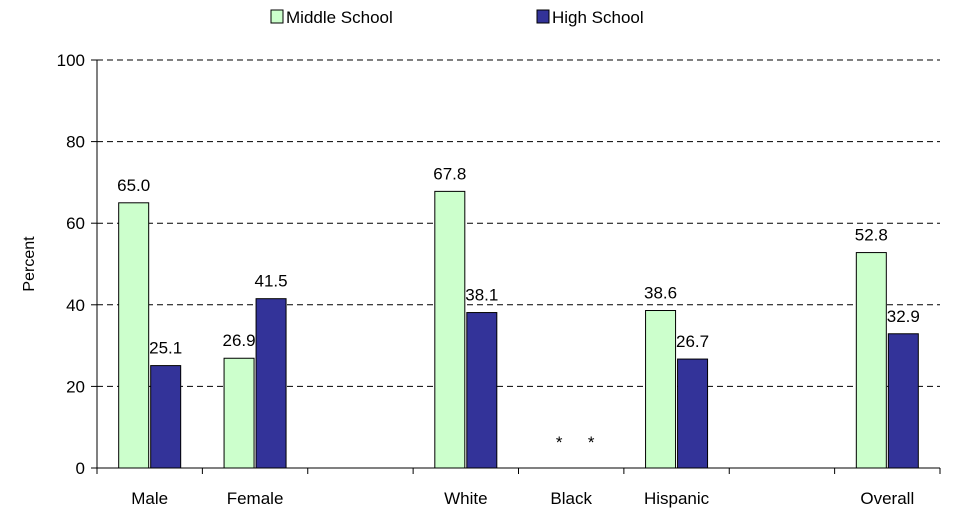  What do you see at coordinates (75, 142) in the screenshot?
I see `y-tick-label: 80` at bounding box center [75, 142].